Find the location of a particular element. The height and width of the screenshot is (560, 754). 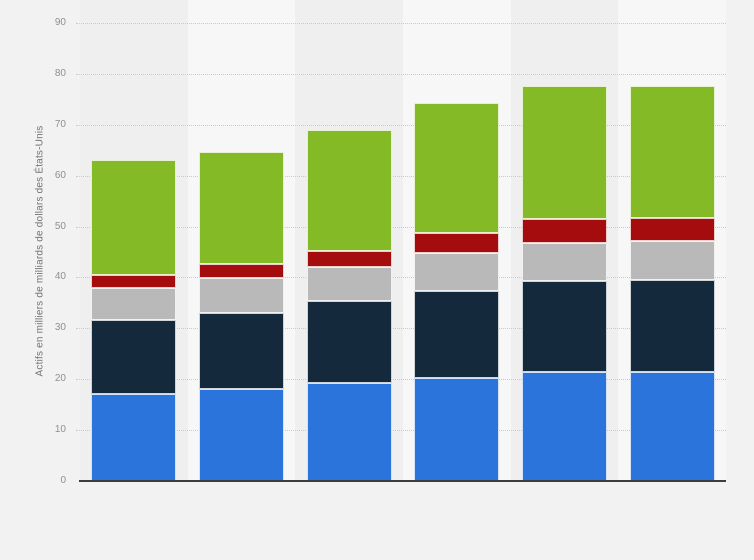

y-axis-tick-label: 10 is located at coordinates (60, 430).